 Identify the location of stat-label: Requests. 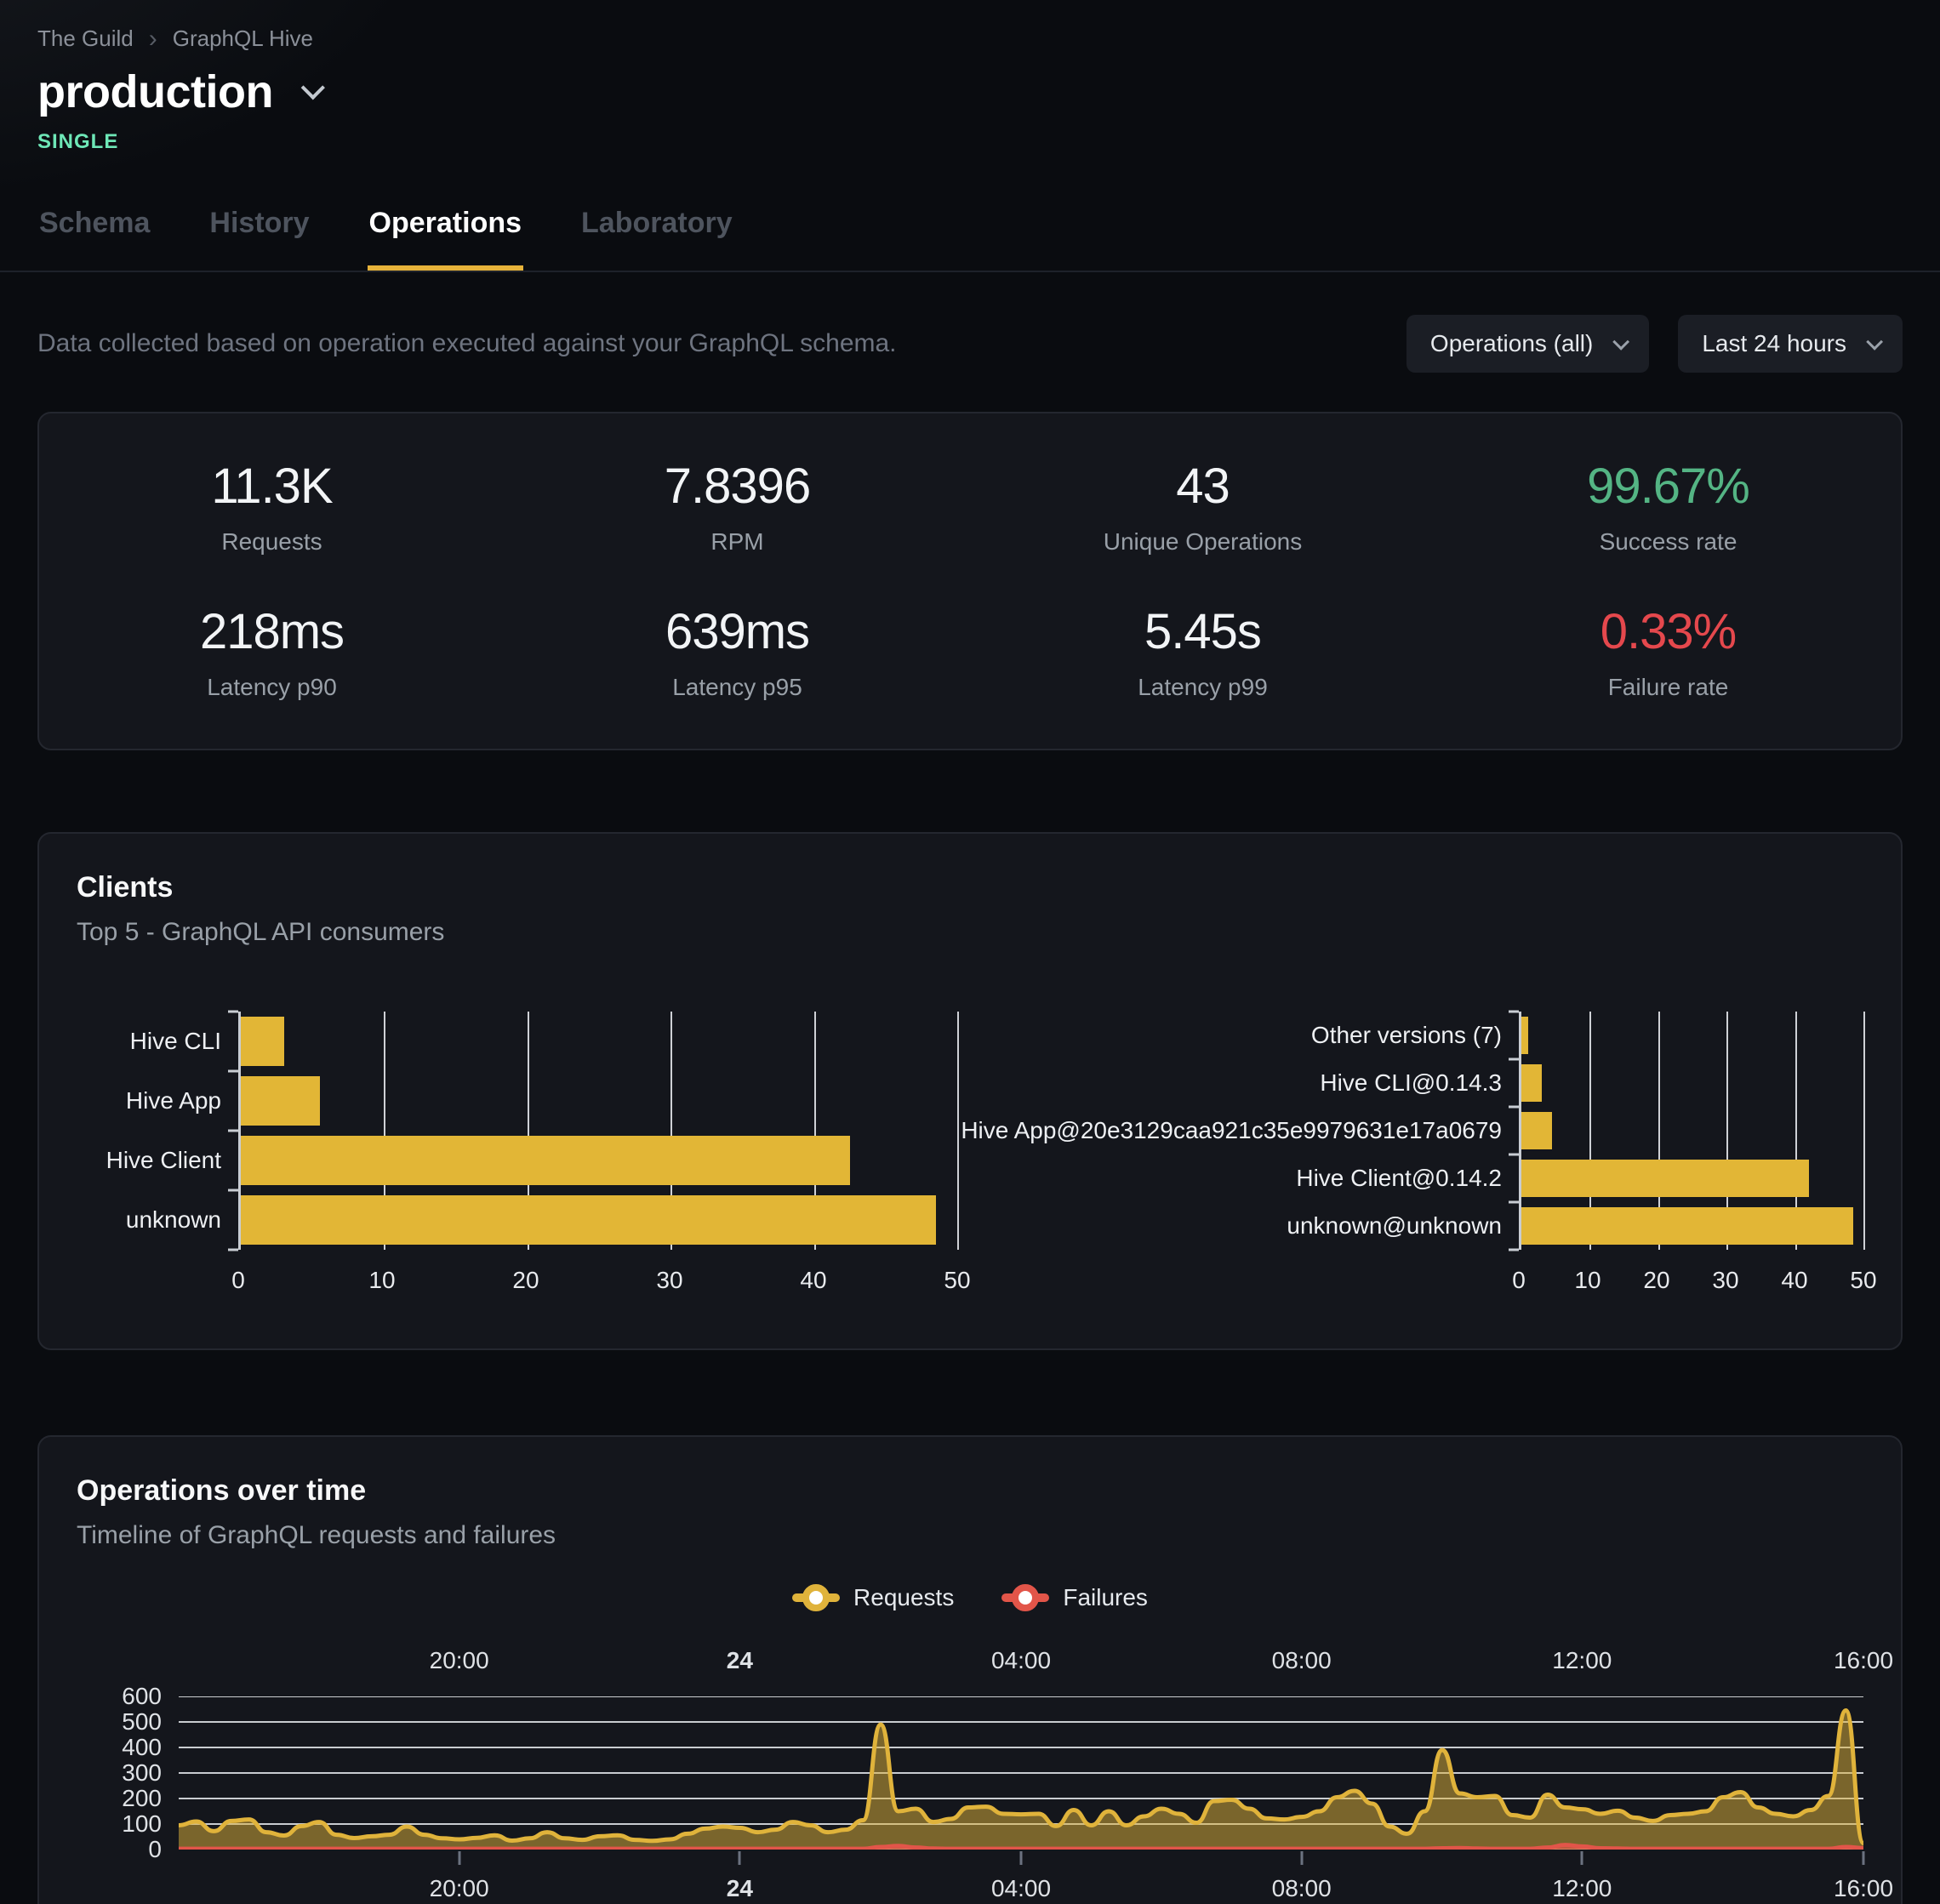
(271, 541).